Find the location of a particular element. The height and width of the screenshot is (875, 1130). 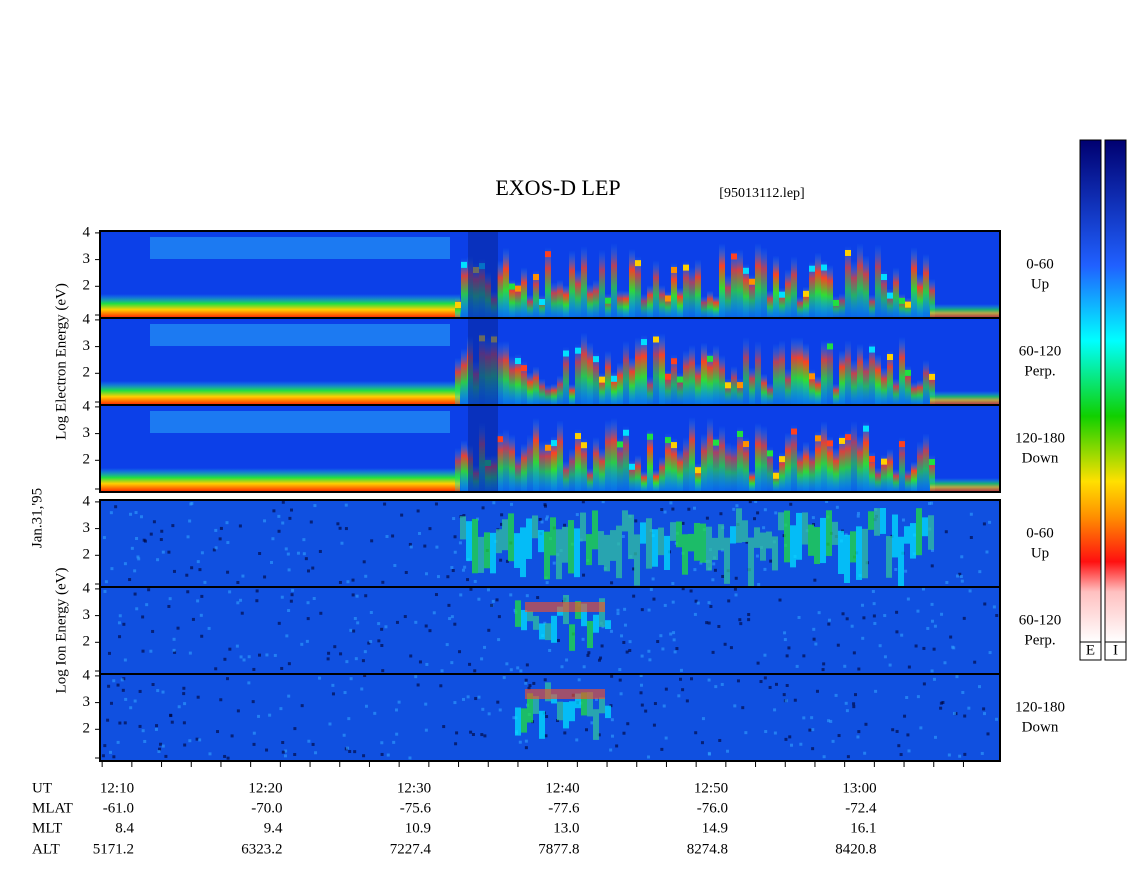

dark-gap is located at coordinates (483, 448).